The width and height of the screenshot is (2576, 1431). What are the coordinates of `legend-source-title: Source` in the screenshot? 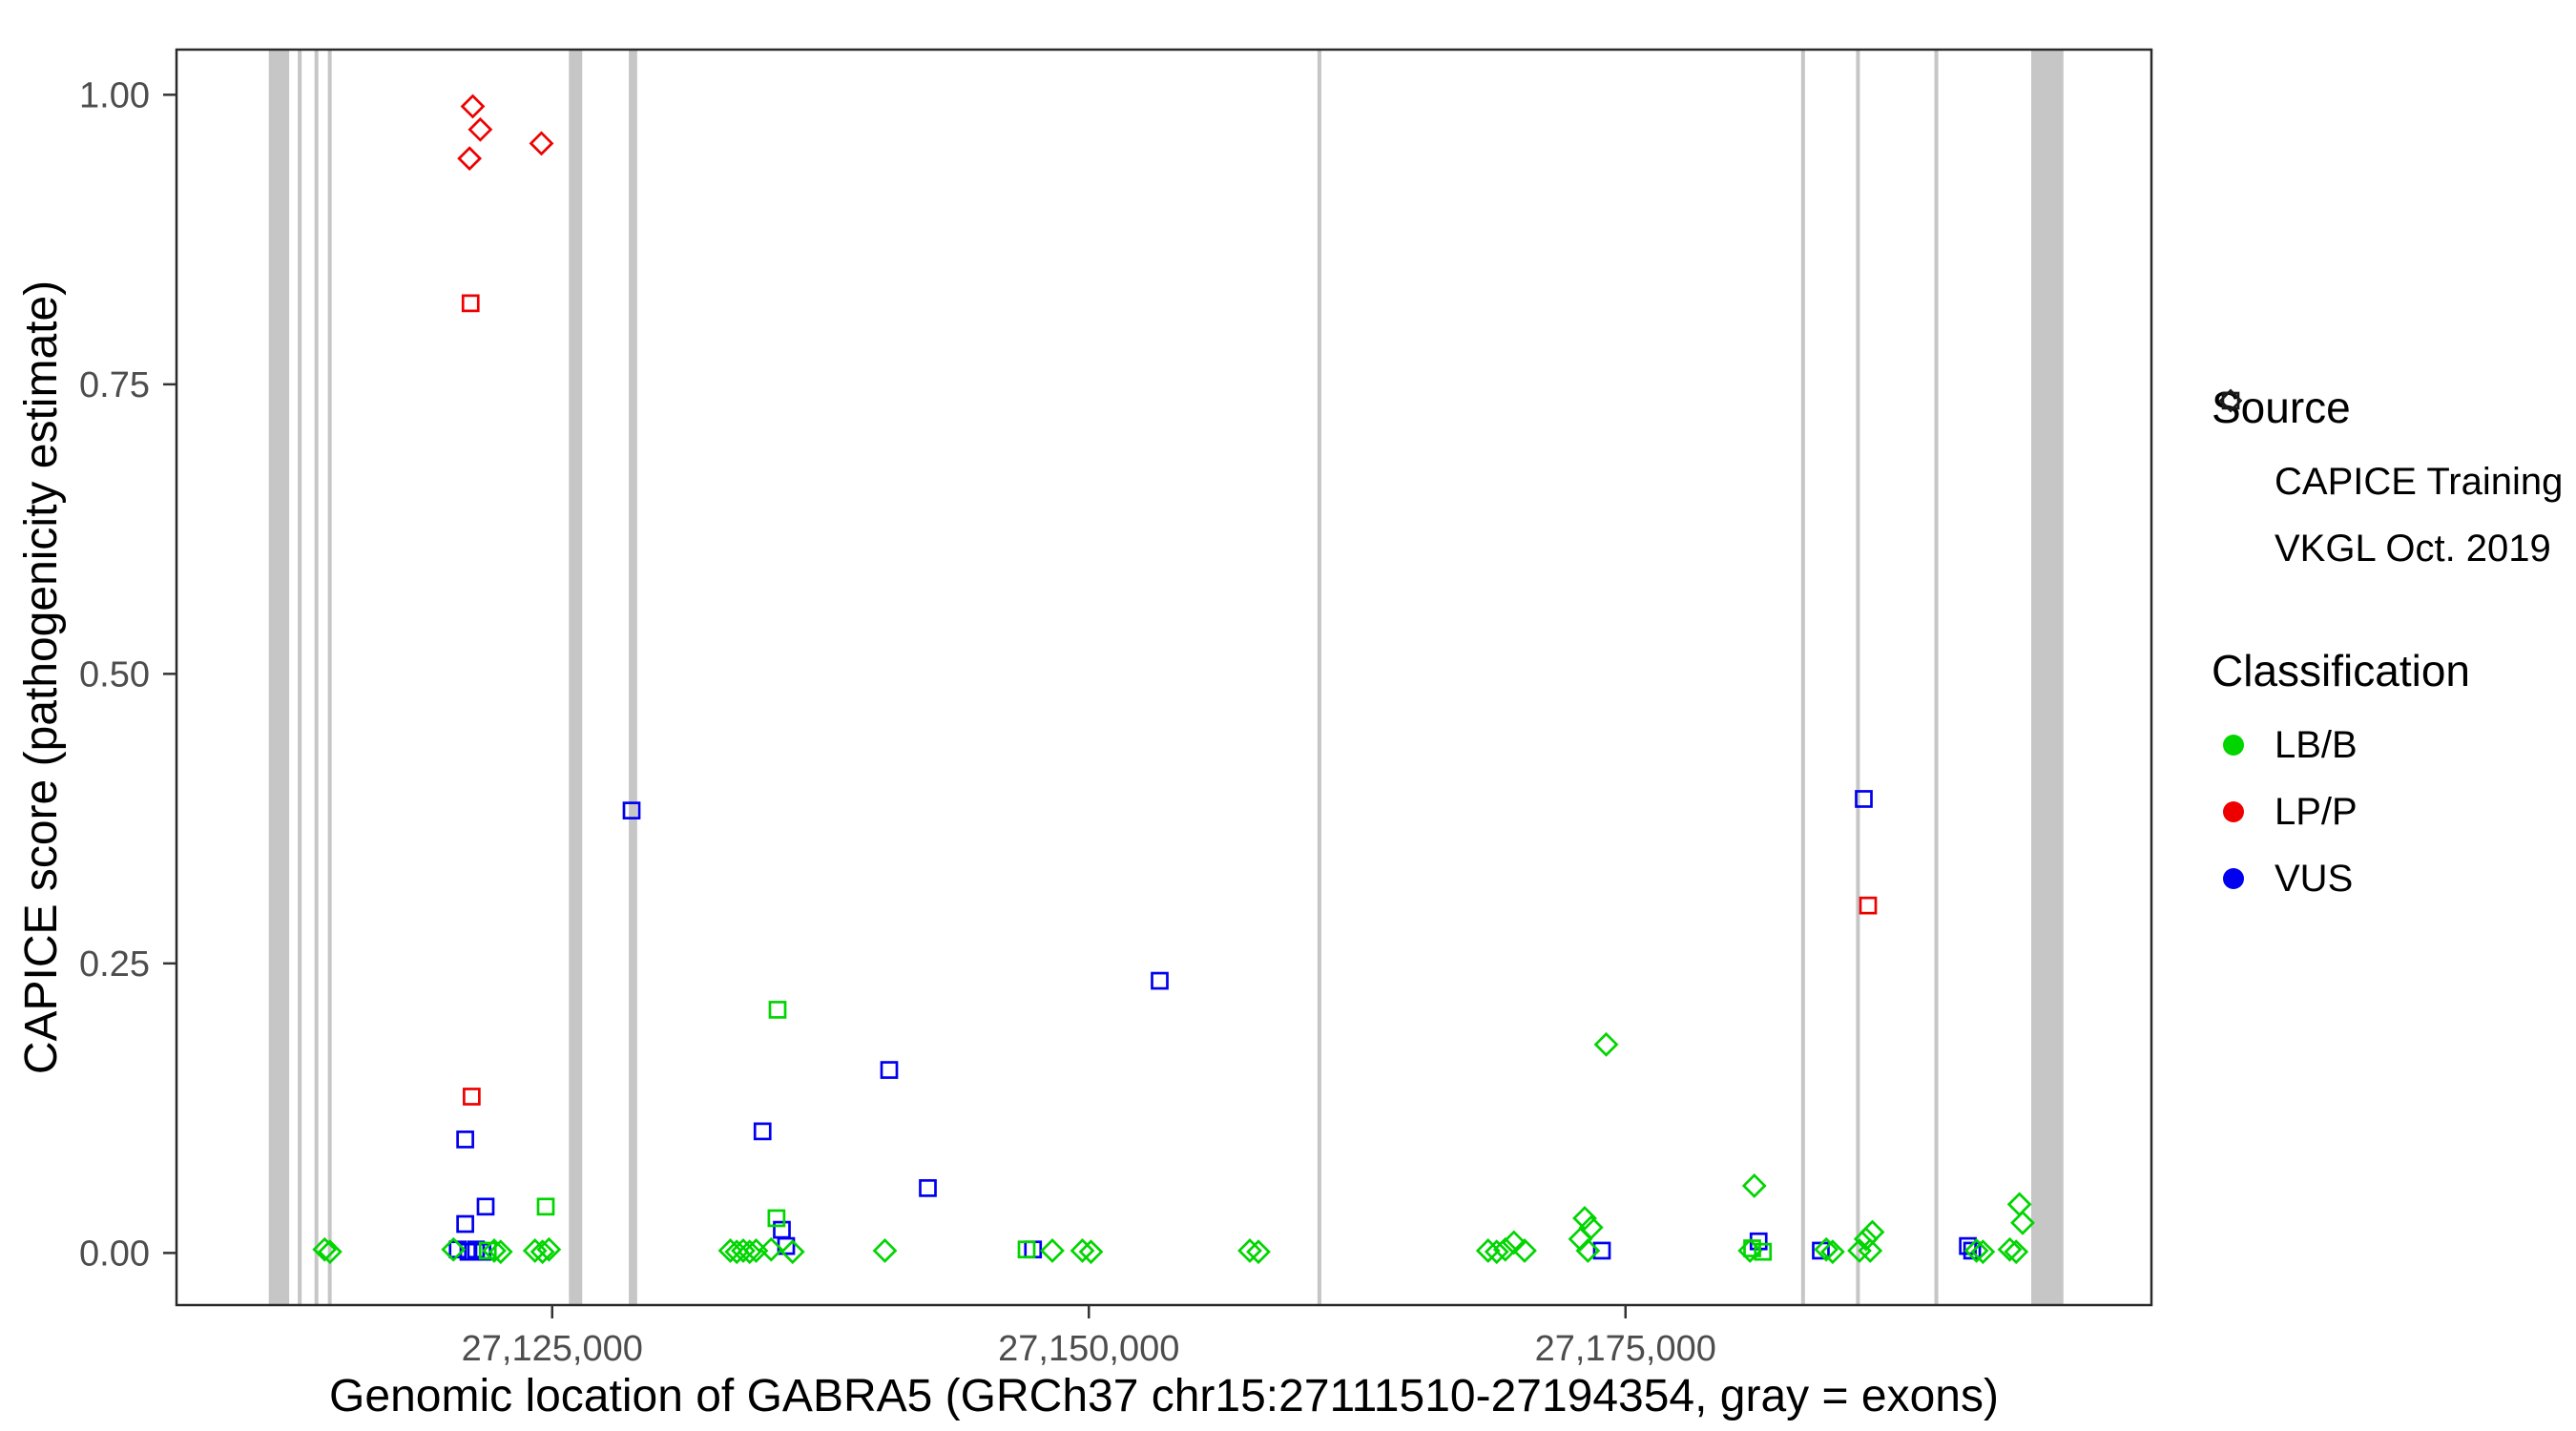 It's located at (2281, 407).